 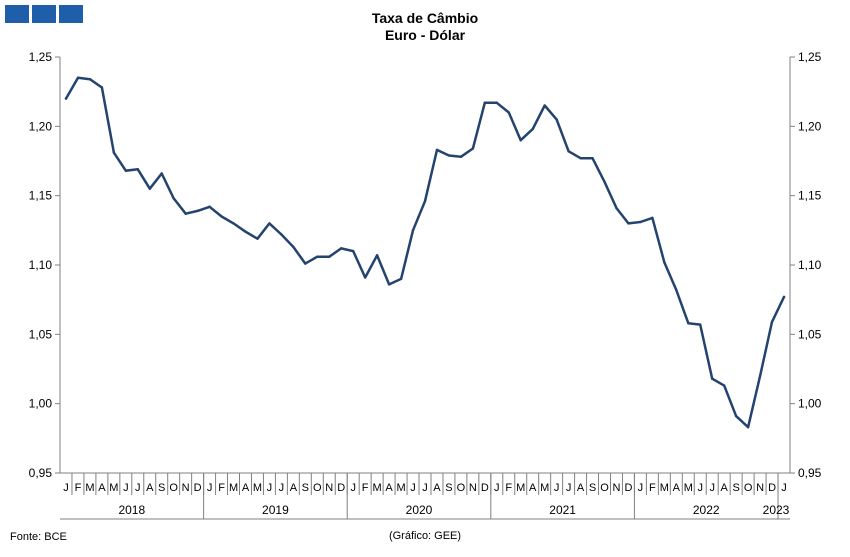 I want to click on y-axis-right: 1,25 1,20 1,15 1,10 1,05 1,00 0,95, so click(x=806, y=265).